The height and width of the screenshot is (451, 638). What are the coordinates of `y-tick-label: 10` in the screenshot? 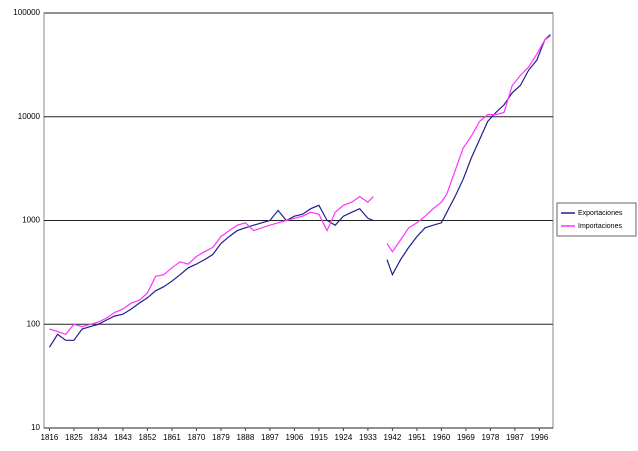 It's located at (35, 427).